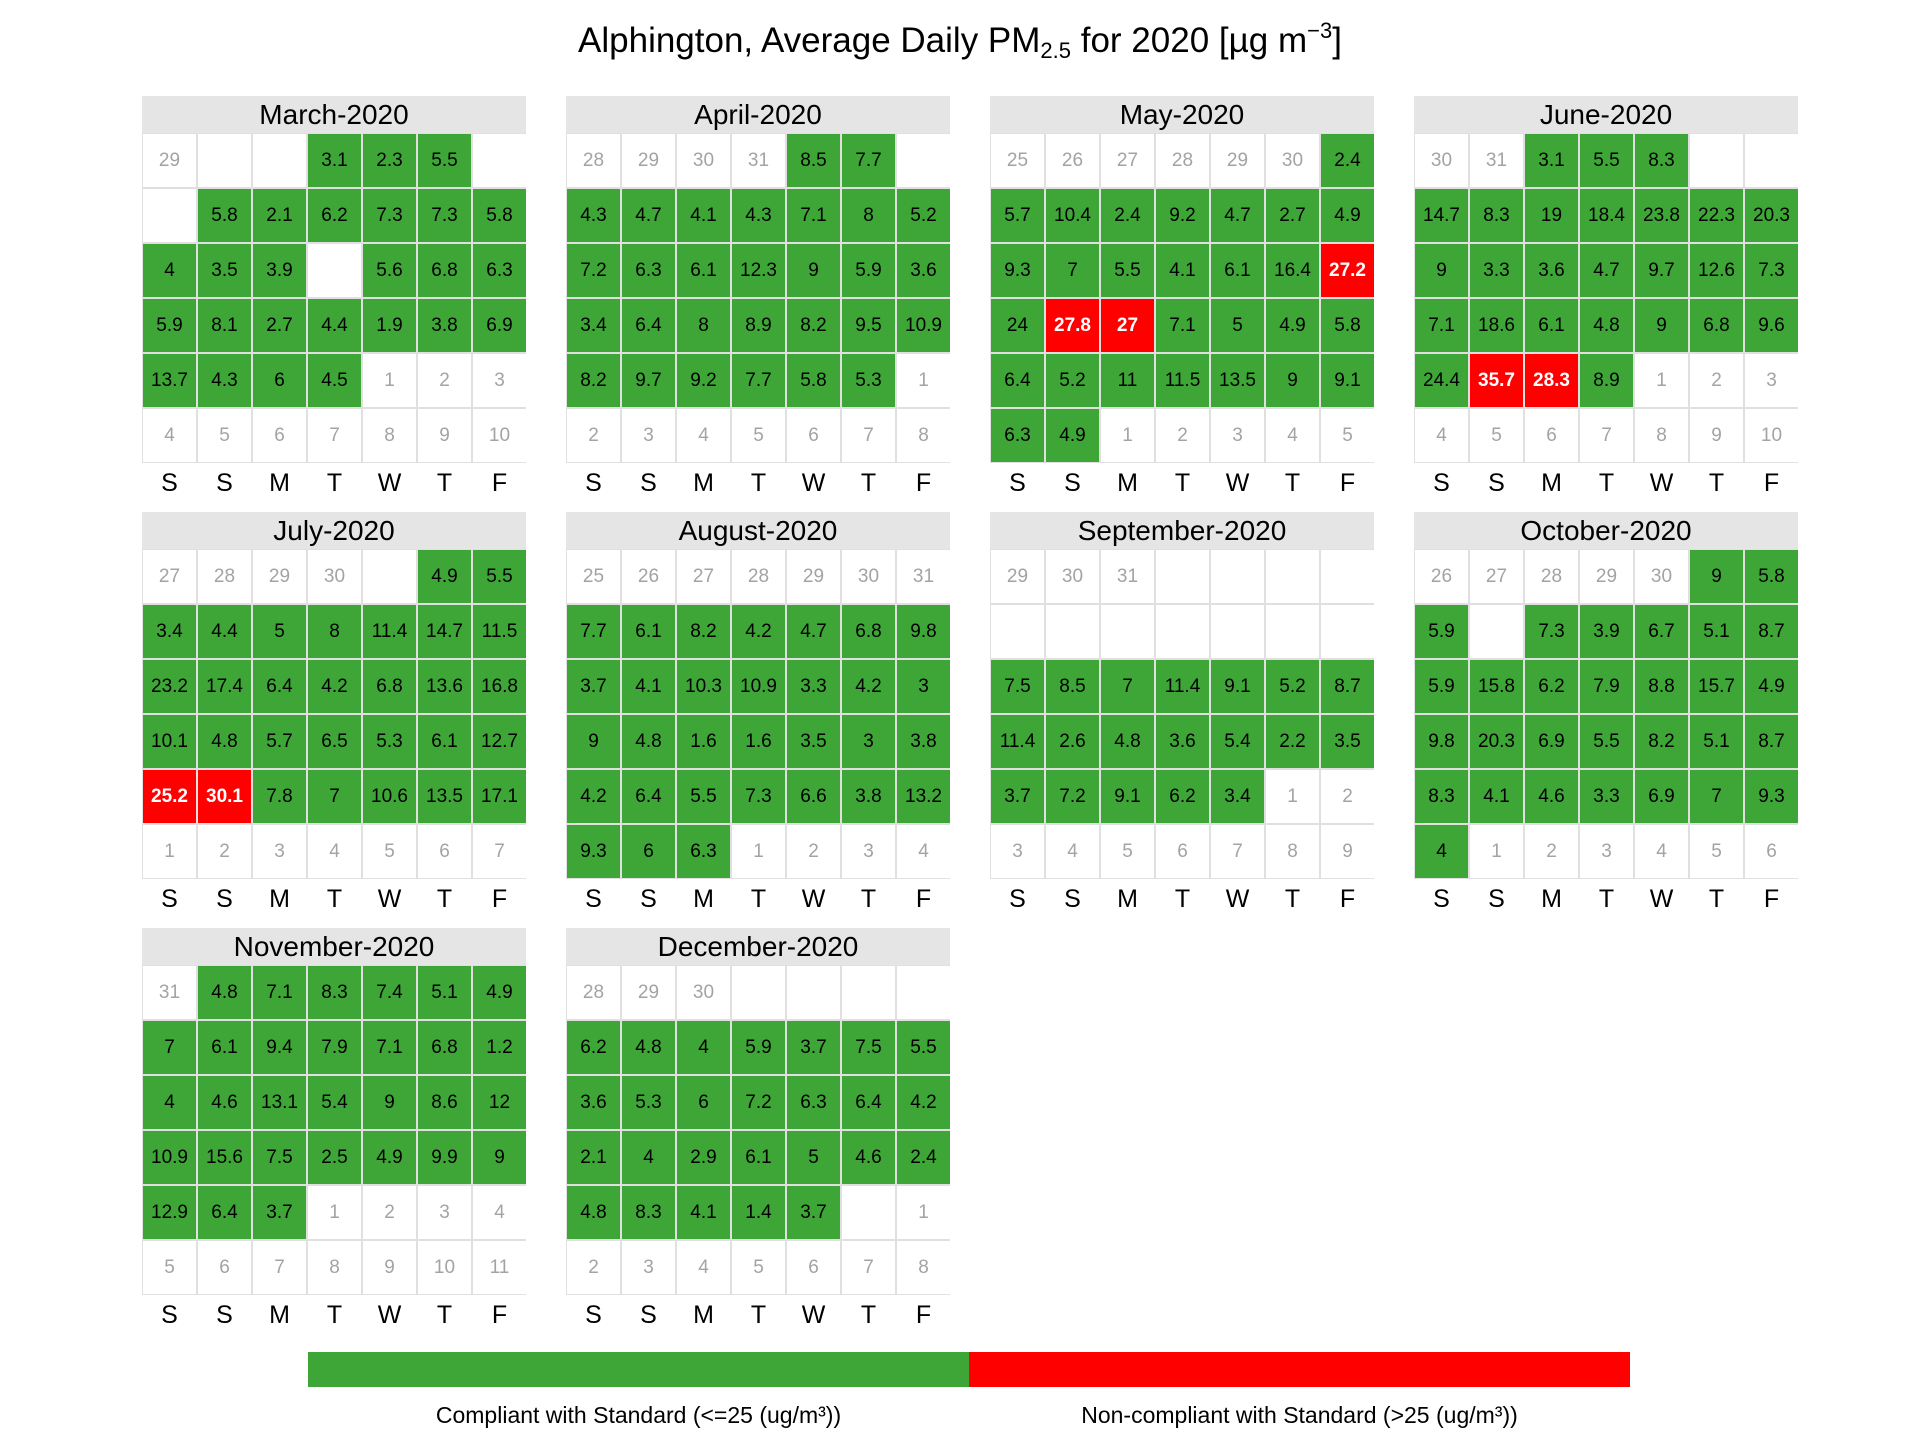 This screenshot has width=1920, height=1440. What do you see at coordinates (593, 1047) in the screenshot?
I see `day-cell: 6.2` at bounding box center [593, 1047].